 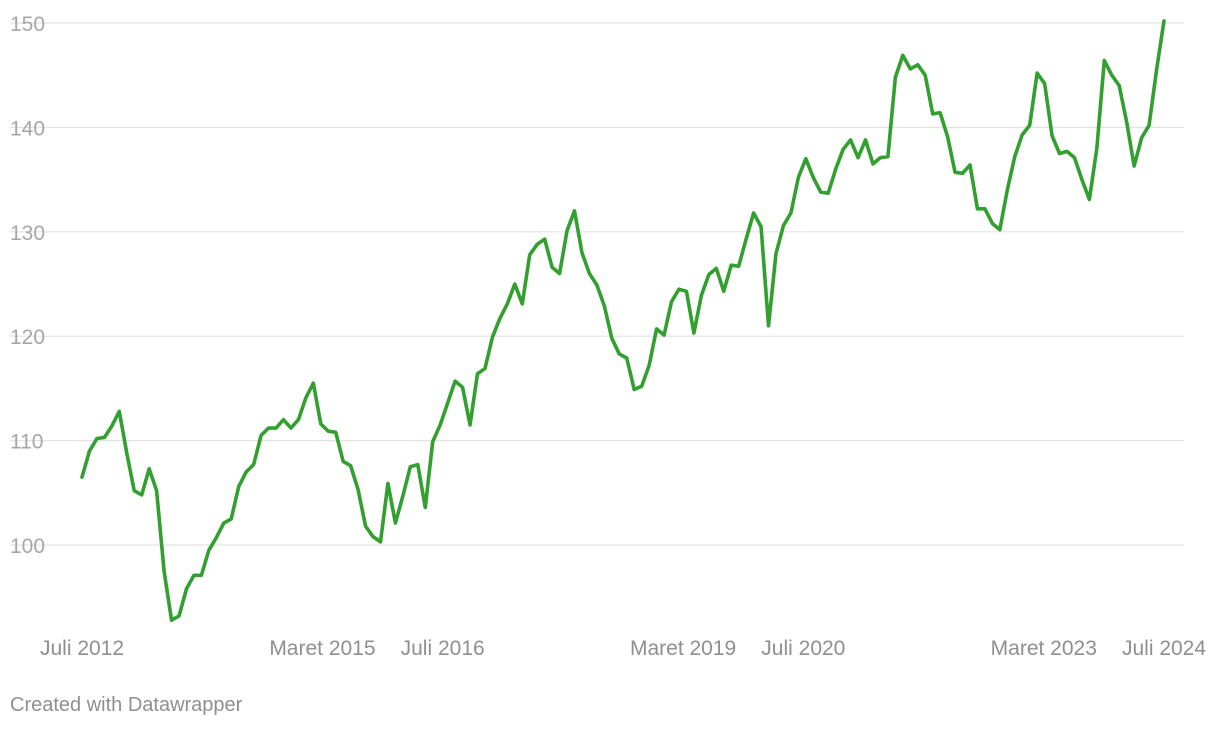 What do you see at coordinates (27, 285) in the screenshot?
I see `y-axis-ticks: 100 110 120 130 140 150` at bounding box center [27, 285].